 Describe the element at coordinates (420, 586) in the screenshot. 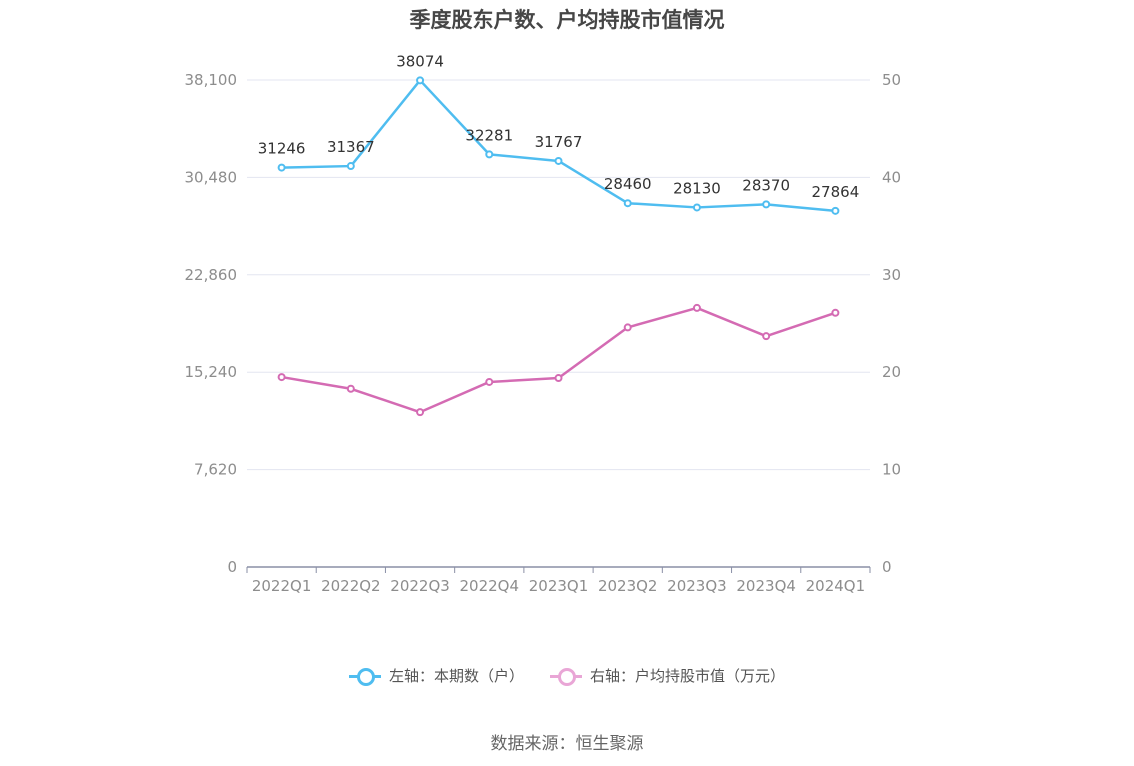

I see `x-tick-label: 2022Q3` at that location.